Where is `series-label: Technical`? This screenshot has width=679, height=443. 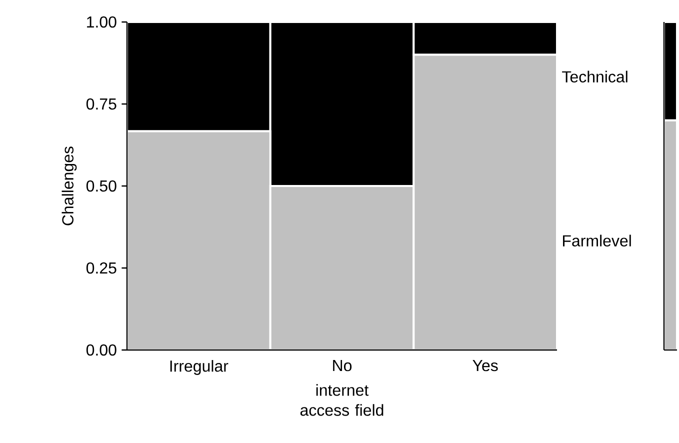 series-label: Technical is located at coordinates (595, 76).